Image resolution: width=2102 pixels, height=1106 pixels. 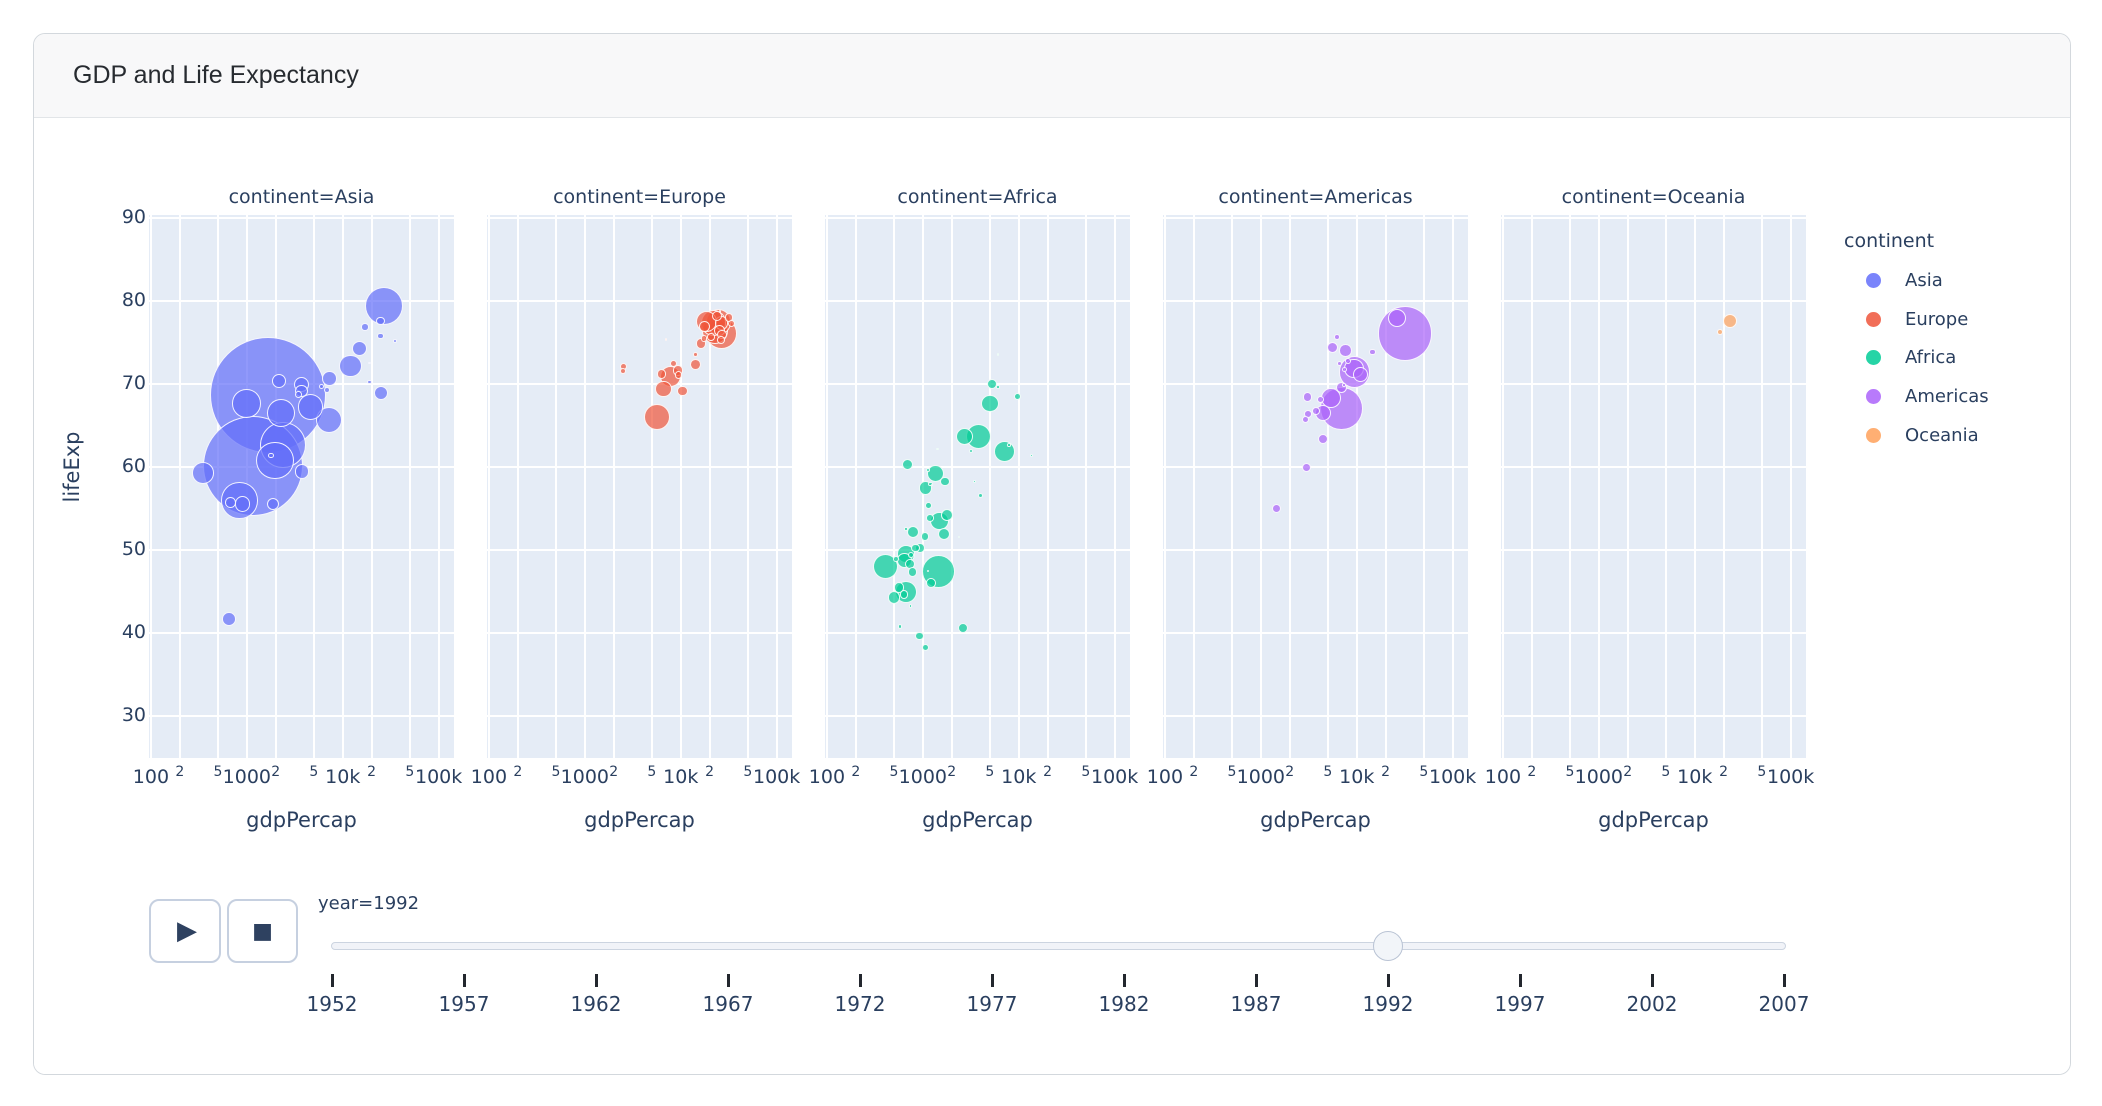 I want to click on legend-item-oceania: Oceania, so click(x=1922, y=435).